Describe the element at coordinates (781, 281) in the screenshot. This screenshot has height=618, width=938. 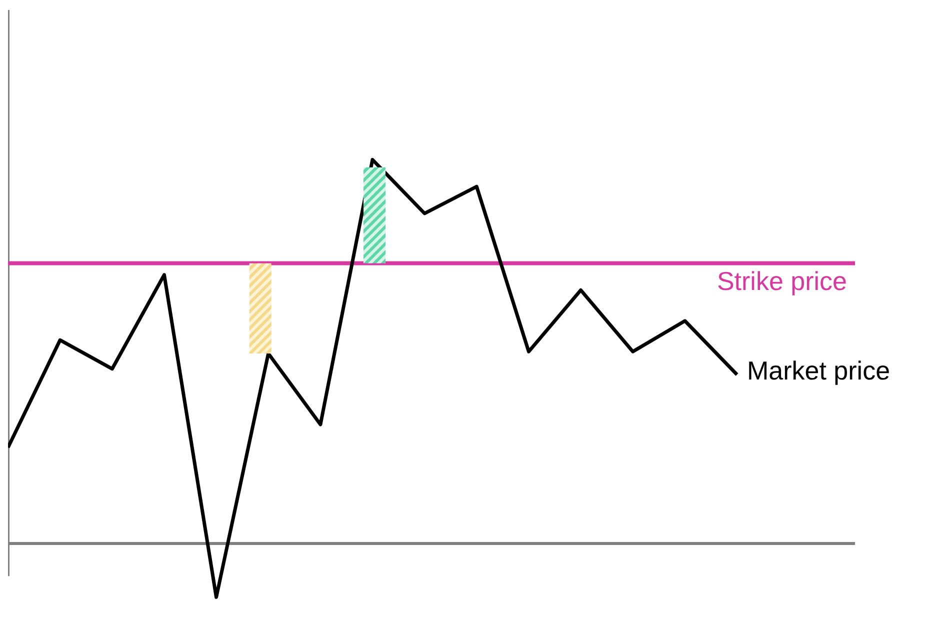
I see `ref-line-label: Strike price` at that location.